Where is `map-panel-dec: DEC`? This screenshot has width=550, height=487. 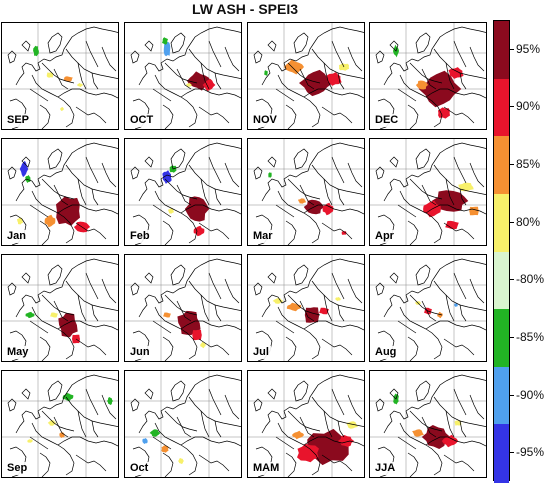 map-panel-dec: DEC is located at coordinates (428, 76).